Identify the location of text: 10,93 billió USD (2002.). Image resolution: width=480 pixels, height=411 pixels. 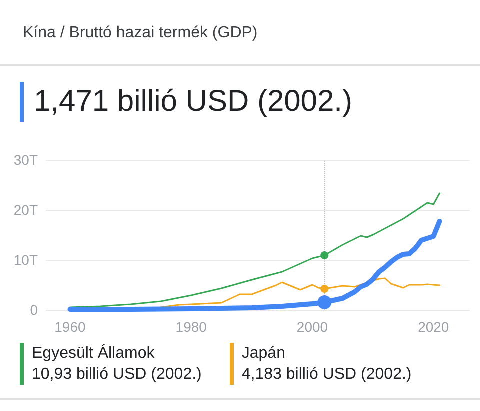
(117, 375).